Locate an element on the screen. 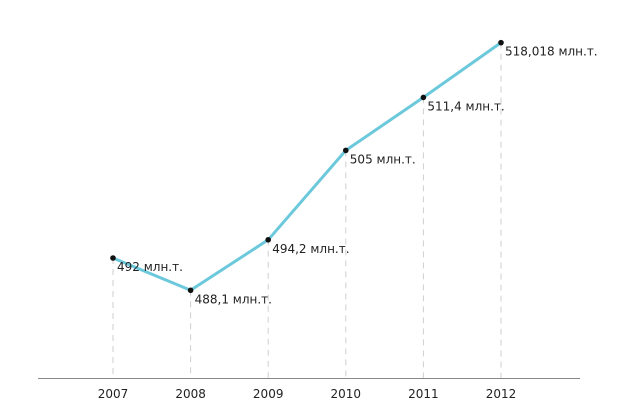  x-tick-label-2009: 2009 is located at coordinates (268, 394).